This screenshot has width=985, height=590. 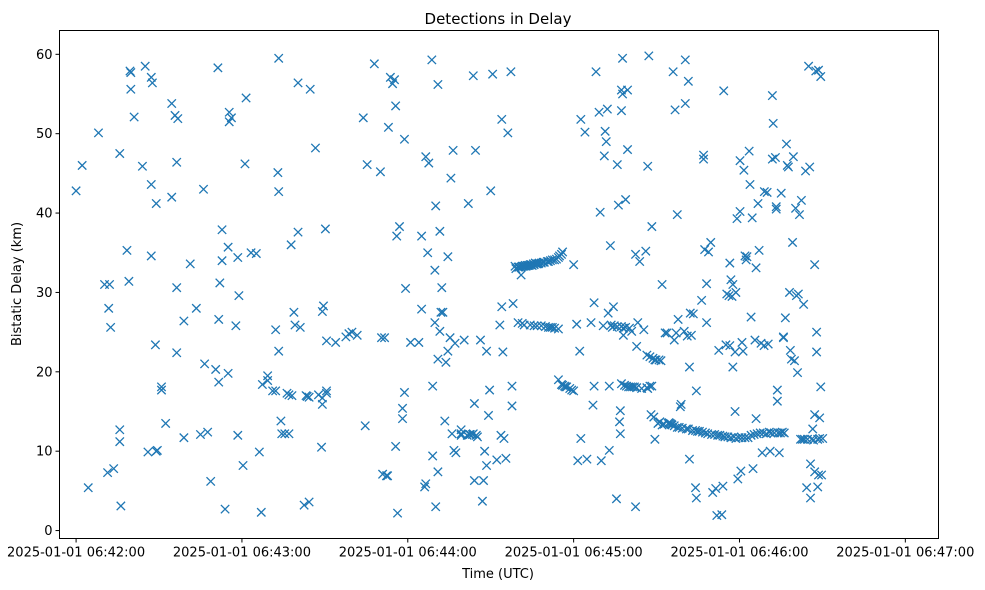 What do you see at coordinates (408, 553) in the screenshot?
I see `x-tick-label: 2025-01-01 06:44:00` at bounding box center [408, 553].